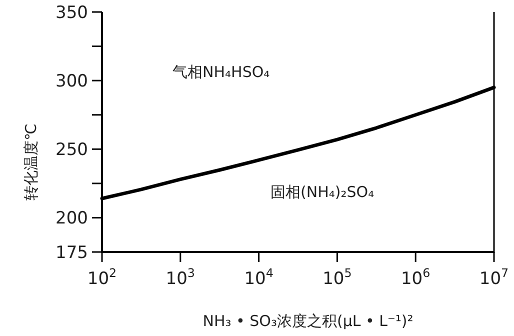 The width and height of the screenshot is (514, 336). Describe the element at coordinates (308, 321) in the screenshot. I see `x-axis-title: NH₃ • SO₃浓度之积(μL • L⁻¹)²` at that location.